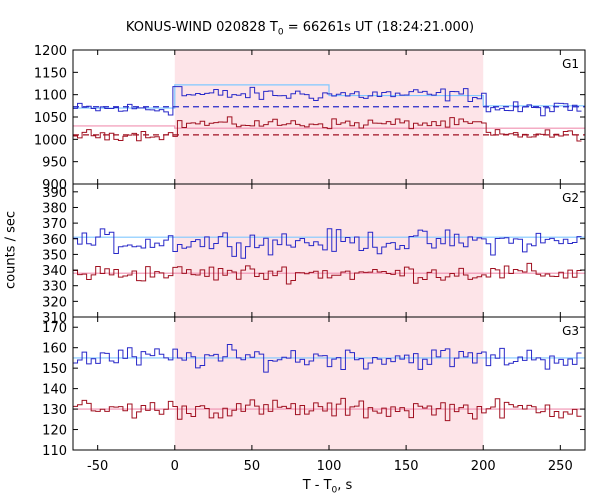 This screenshot has width=600, height=500. Describe the element at coordinates (54, 185) in the screenshot. I see `g1-y-tick-label: 900` at that location.